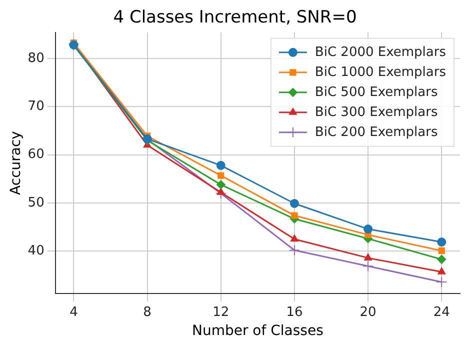 The height and width of the screenshot is (348, 474). What do you see at coordinates (235, 18) in the screenshot?
I see `chart-title: 4 Classes Increment, SNR=0` at bounding box center [235, 18].